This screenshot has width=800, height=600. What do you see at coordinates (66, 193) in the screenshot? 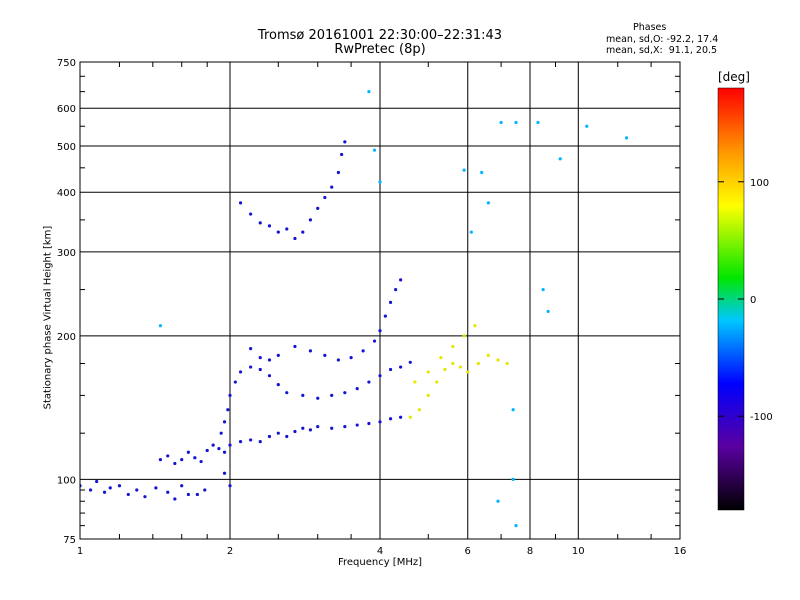
I see `y-tick-label: 400` at bounding box center [66, 193].